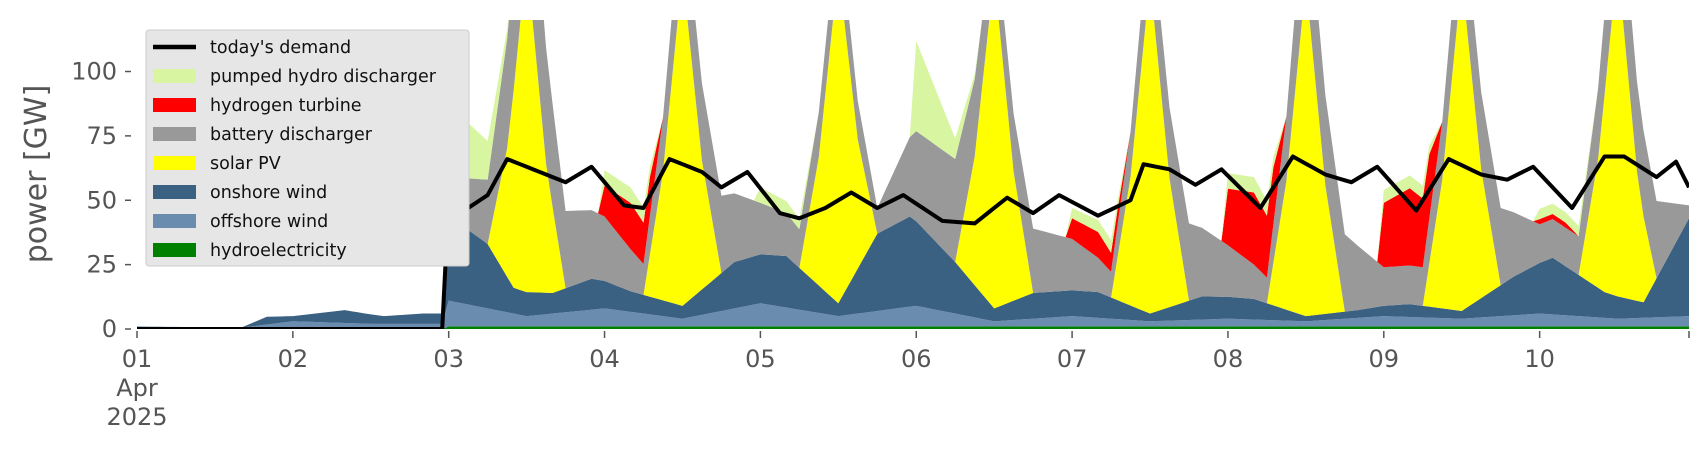  Describe the element at coordinates (268, 193) in the screenshot. I see `legend-label-onshore-wind: onshore wind` at that location.